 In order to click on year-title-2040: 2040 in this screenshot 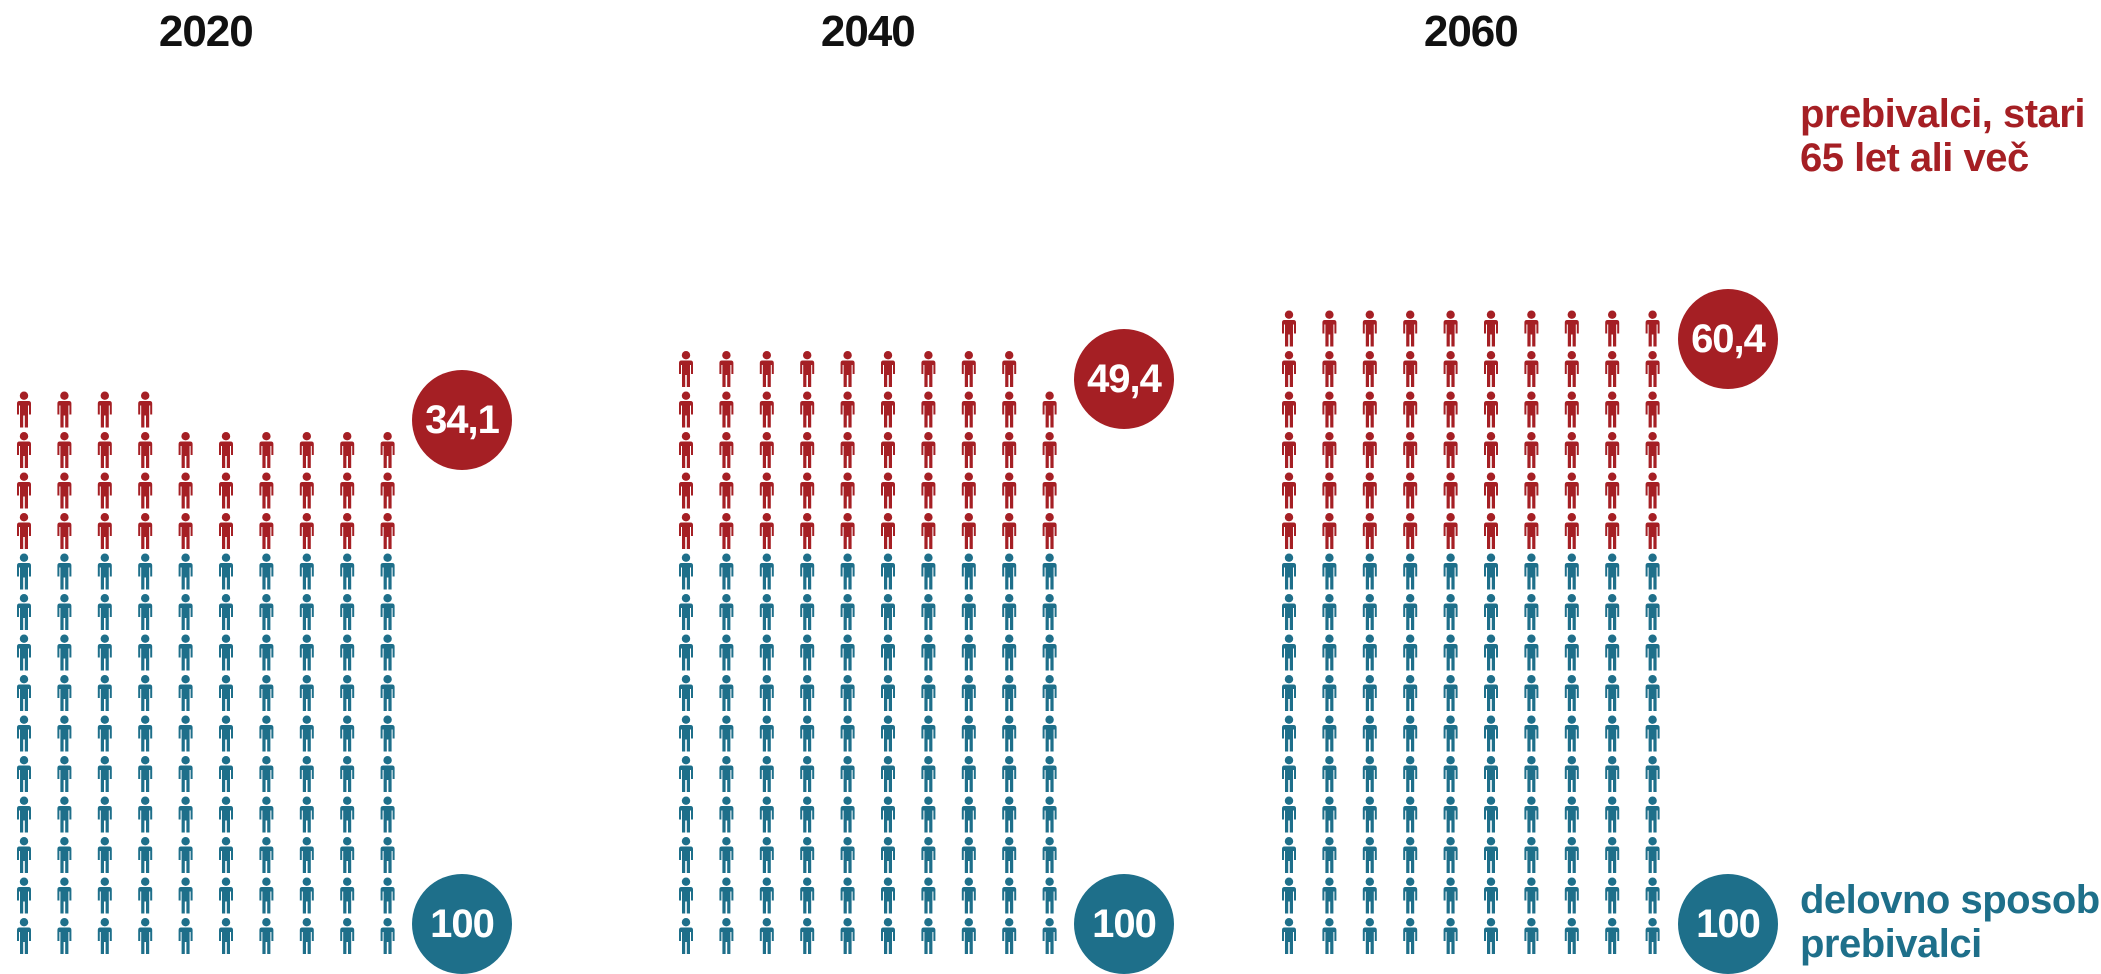, I will do `click(868, 31)`.